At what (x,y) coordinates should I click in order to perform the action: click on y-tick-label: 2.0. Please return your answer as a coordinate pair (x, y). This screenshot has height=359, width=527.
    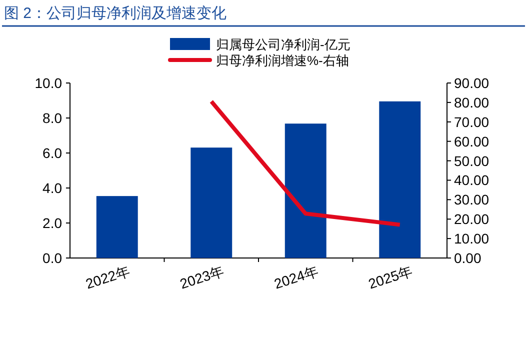
    Looking at the image, I should click on (52, 223).